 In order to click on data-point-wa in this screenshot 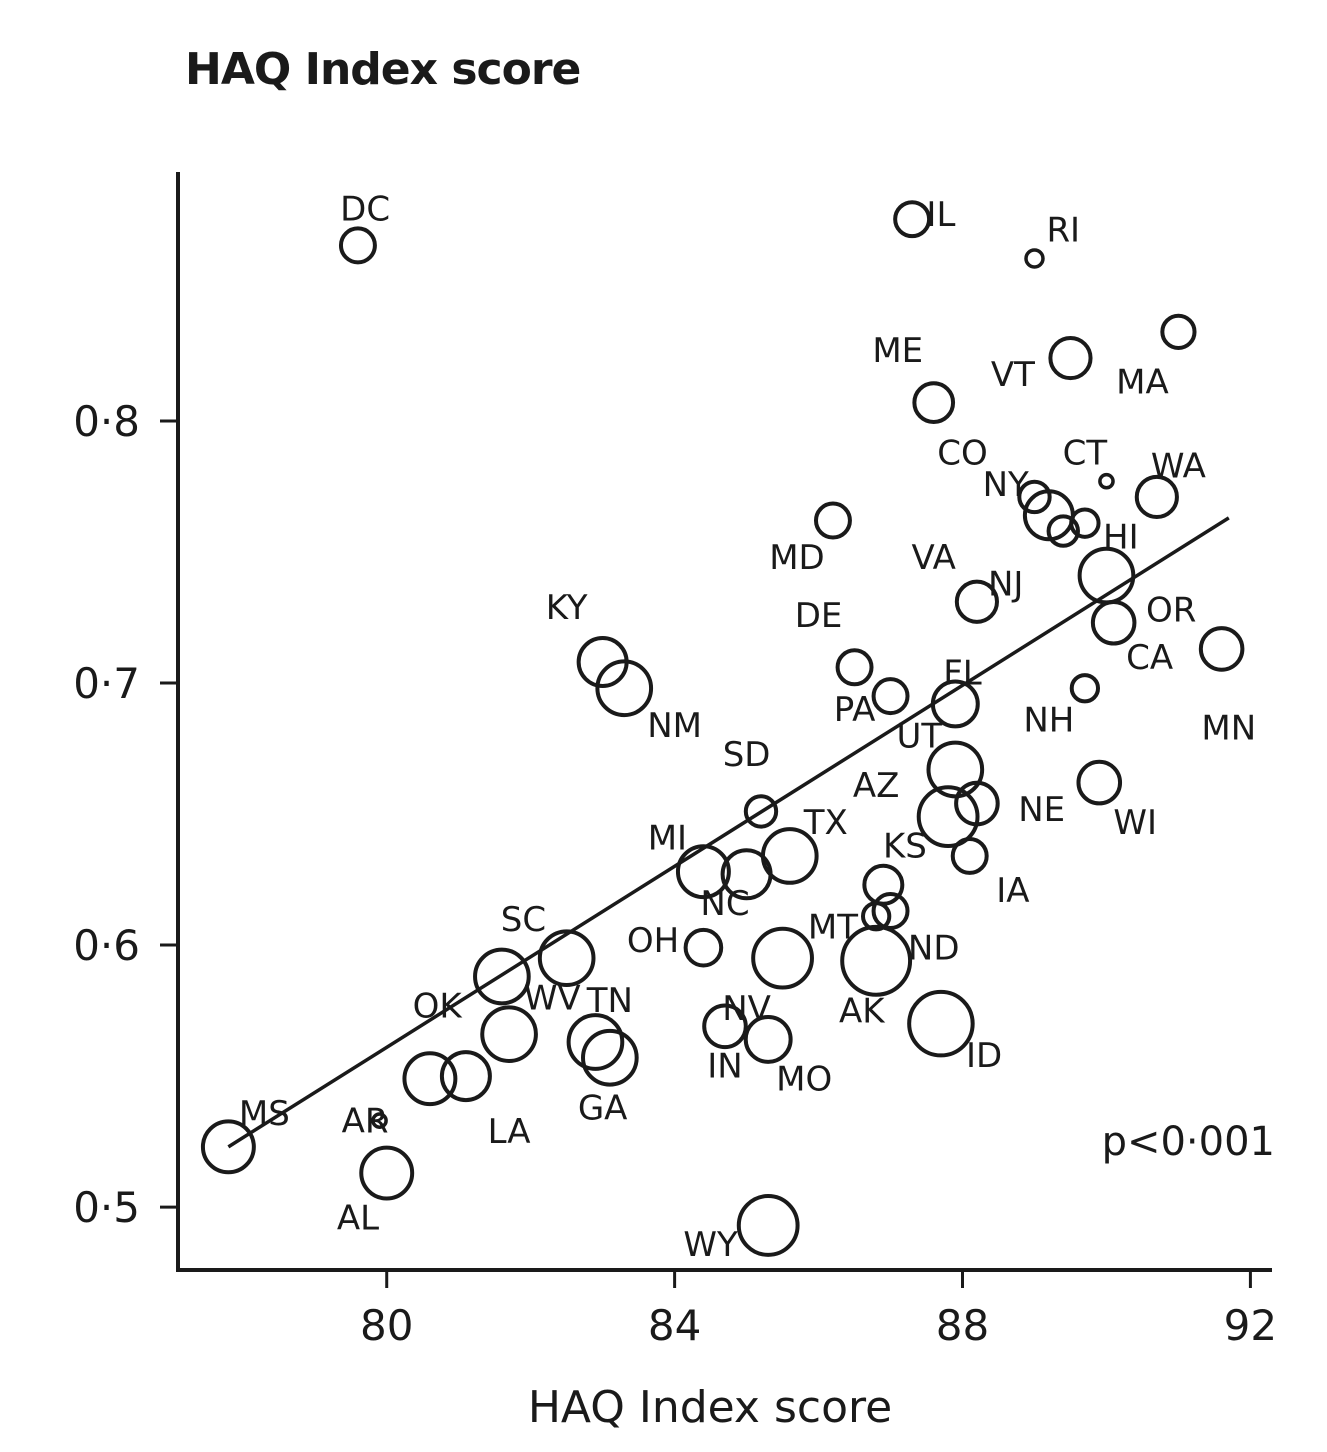, I will do `click(1156, 497)`.